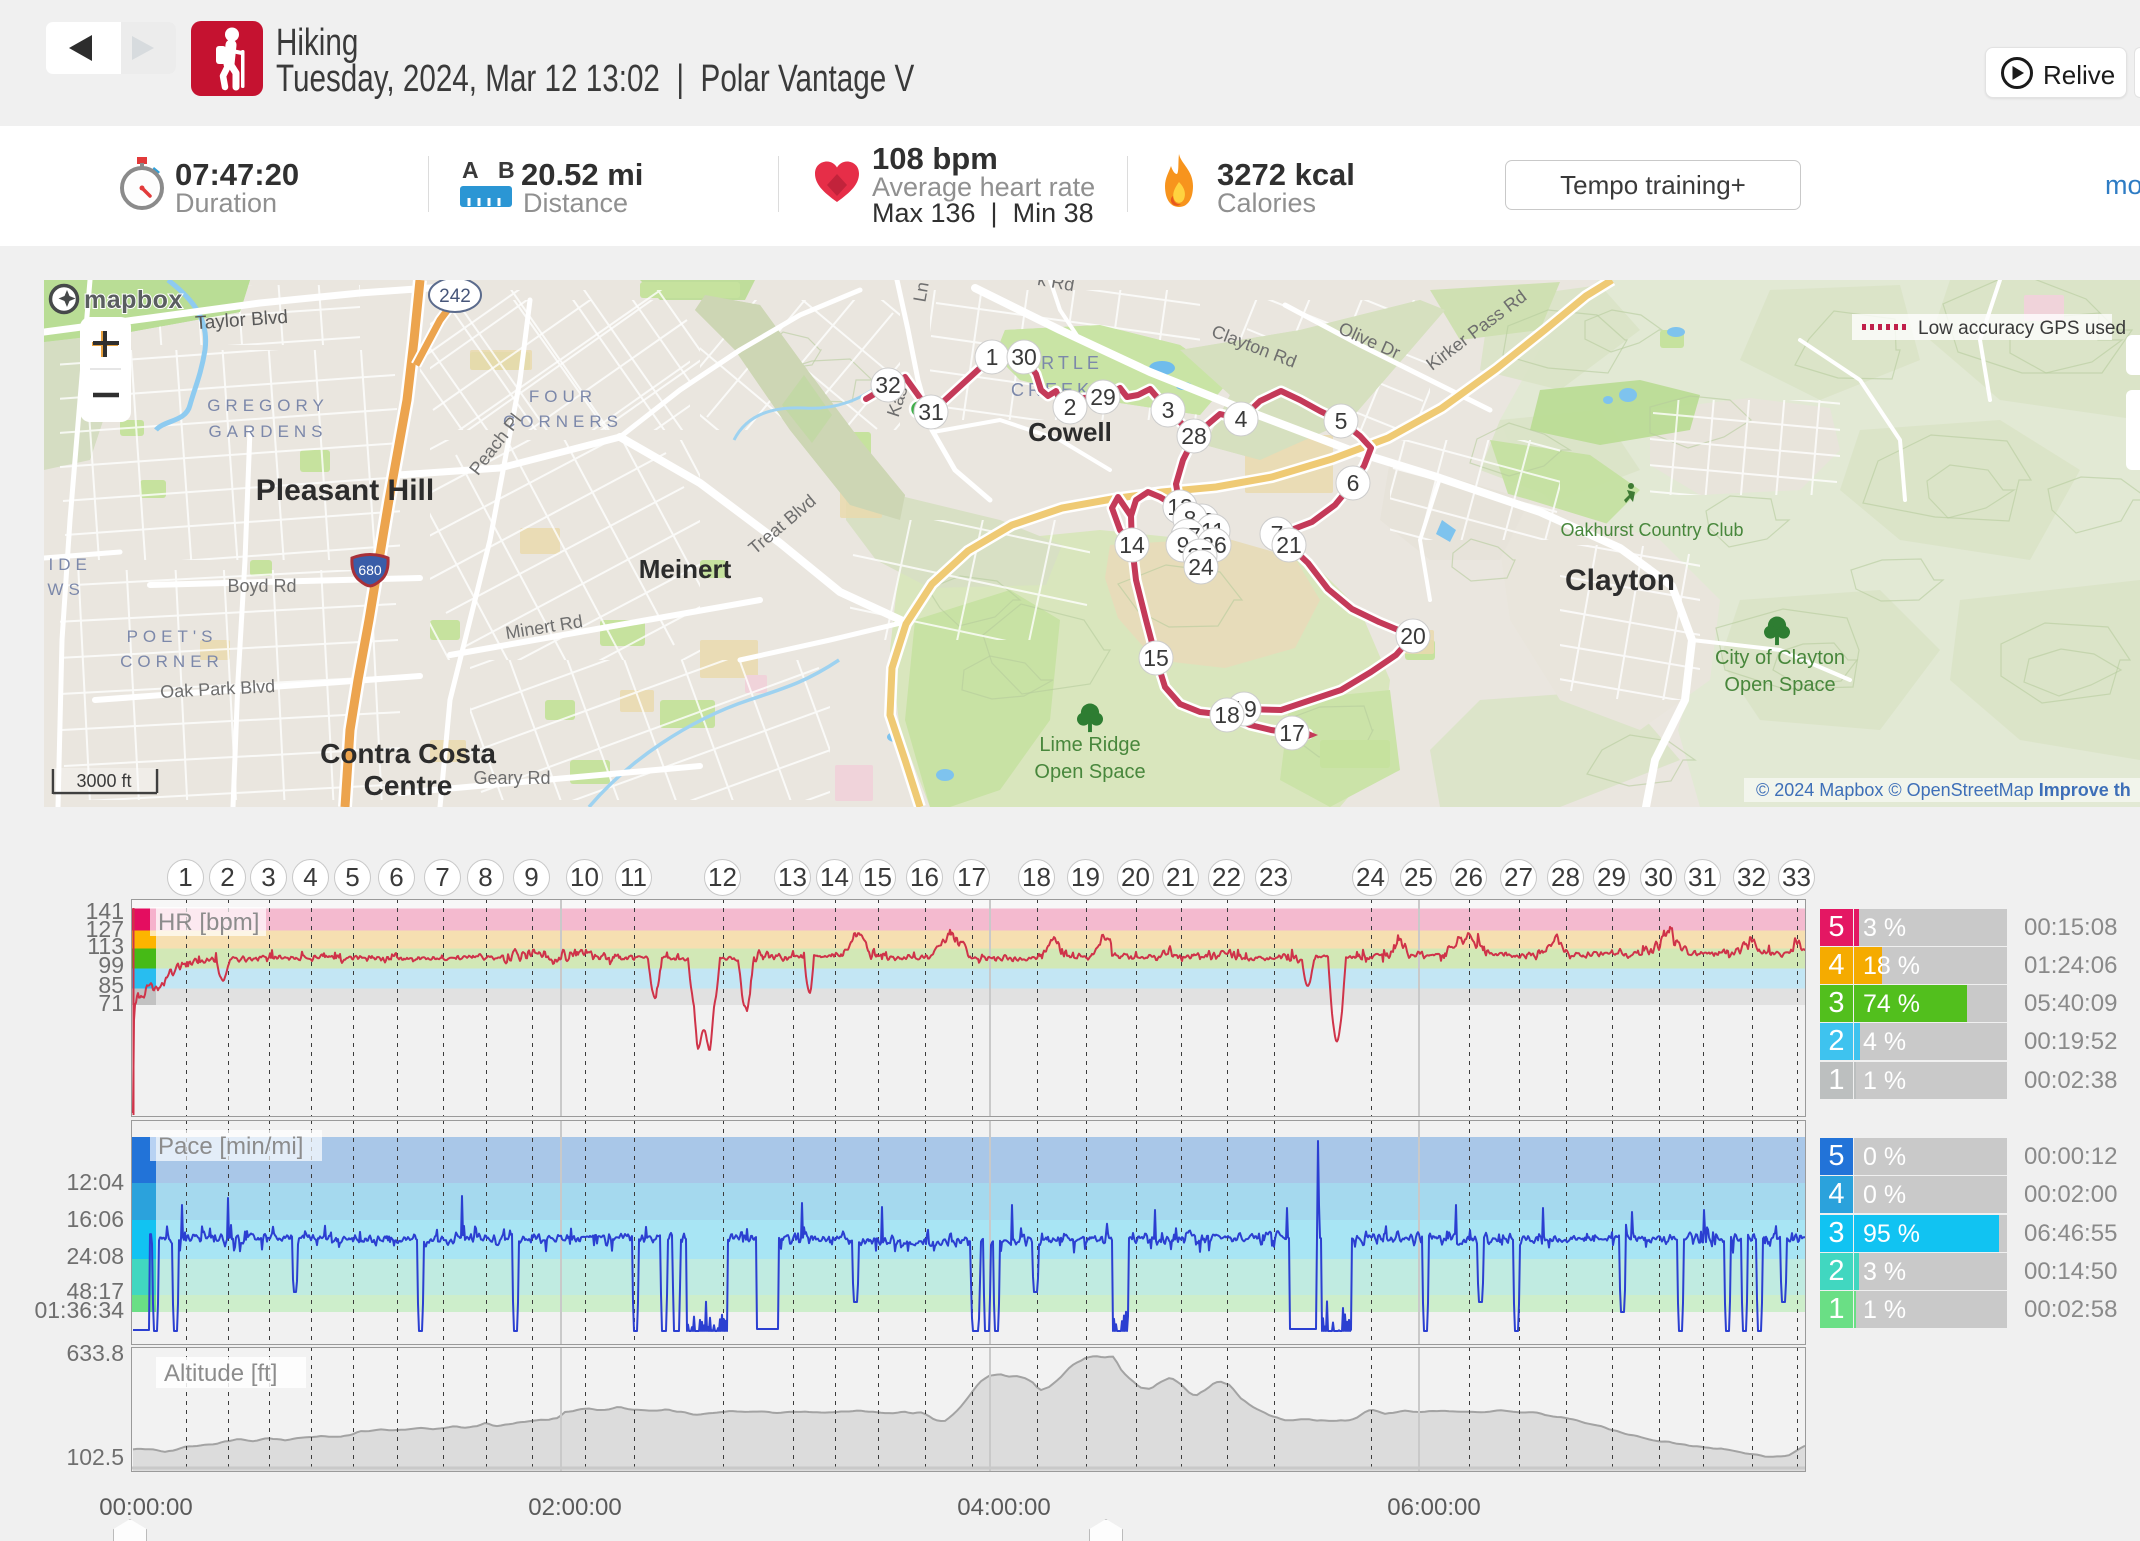 Image resolution: width=2140 pixels, height=1541 pixels. Describe the element at coordinates (1289, 545) in the screenshot. I see `svg-text: 21` at that location.